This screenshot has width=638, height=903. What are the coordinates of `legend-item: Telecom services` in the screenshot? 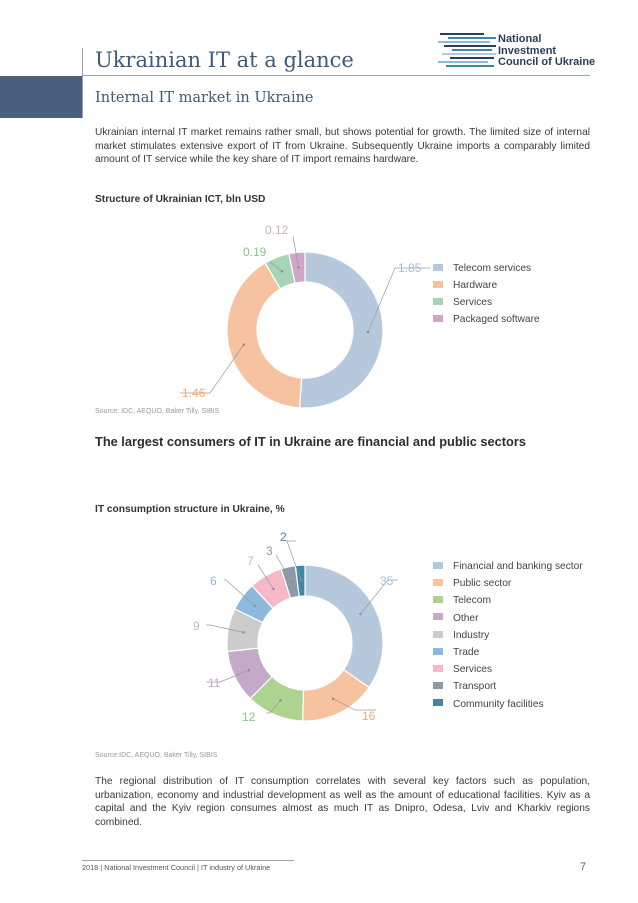 It's located at (482, 270).